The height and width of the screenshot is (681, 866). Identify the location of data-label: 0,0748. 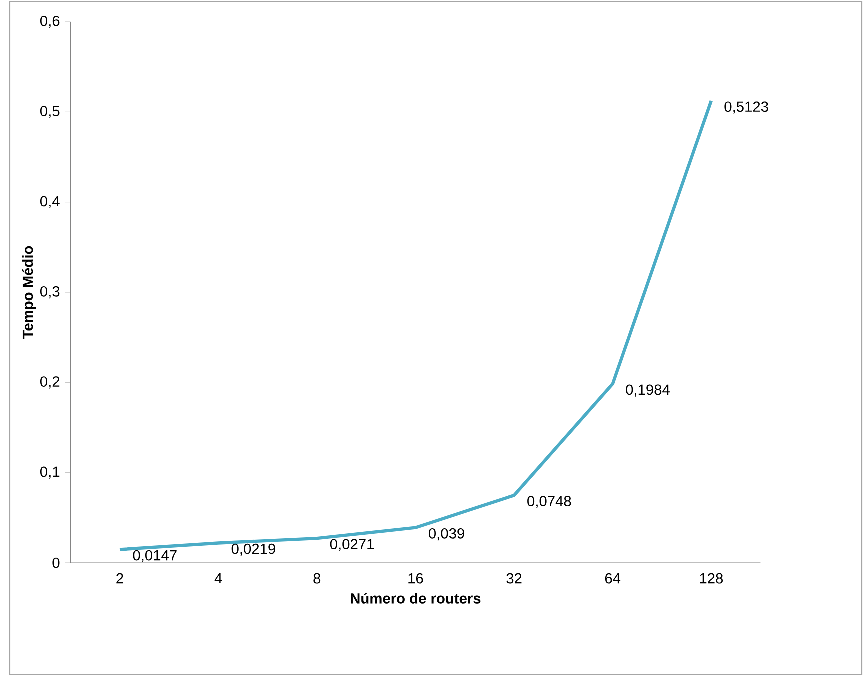
(550, 502).